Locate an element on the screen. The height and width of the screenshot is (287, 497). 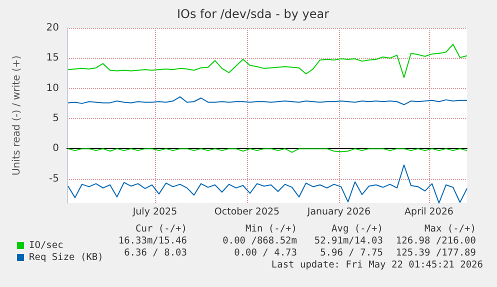
y-tick-label: 15 is located at coordinates (52, 58).